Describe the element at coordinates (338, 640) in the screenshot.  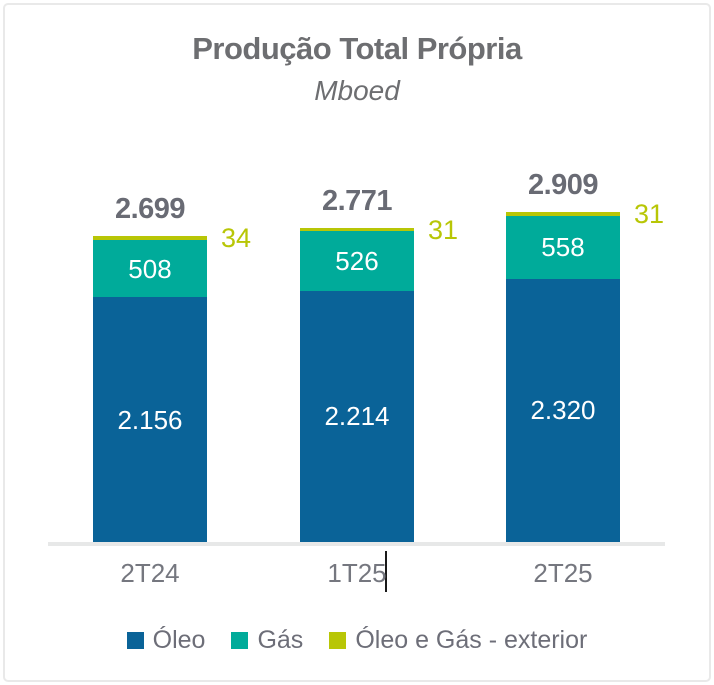
I see `legend-swatch-oleo-e-gas-exterior` at that location.